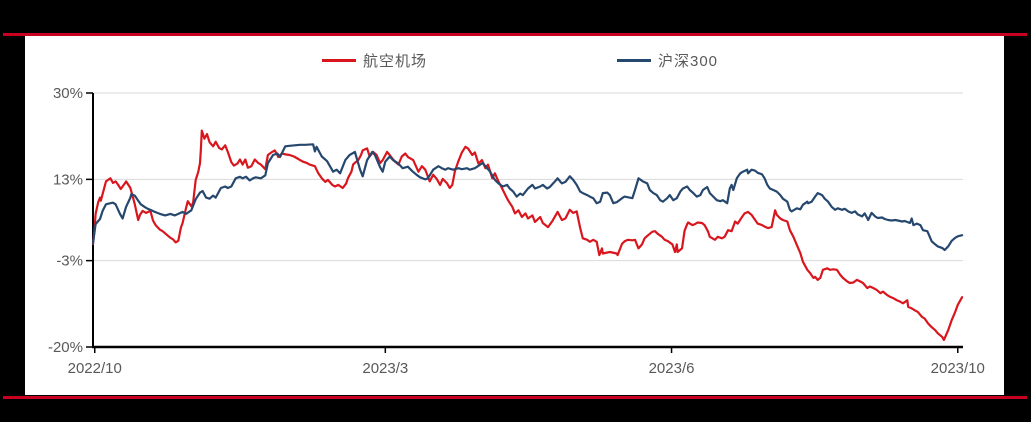  Describe the element at coordinates (515, 397) in the screenshot. I see `bottom-red-rule` at that location.